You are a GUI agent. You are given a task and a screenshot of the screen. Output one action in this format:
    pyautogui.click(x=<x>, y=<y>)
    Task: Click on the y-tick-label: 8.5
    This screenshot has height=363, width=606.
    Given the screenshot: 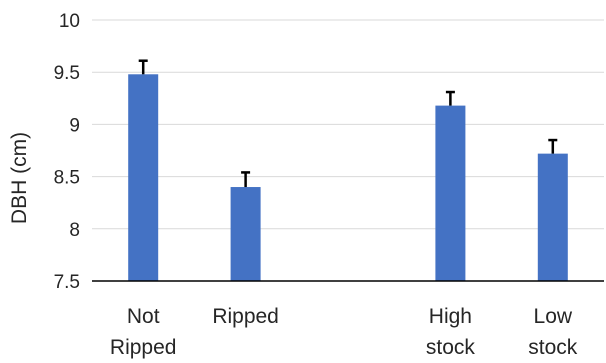 What is the action you would take?
    pyautogui.click(x=67, y=178)
    